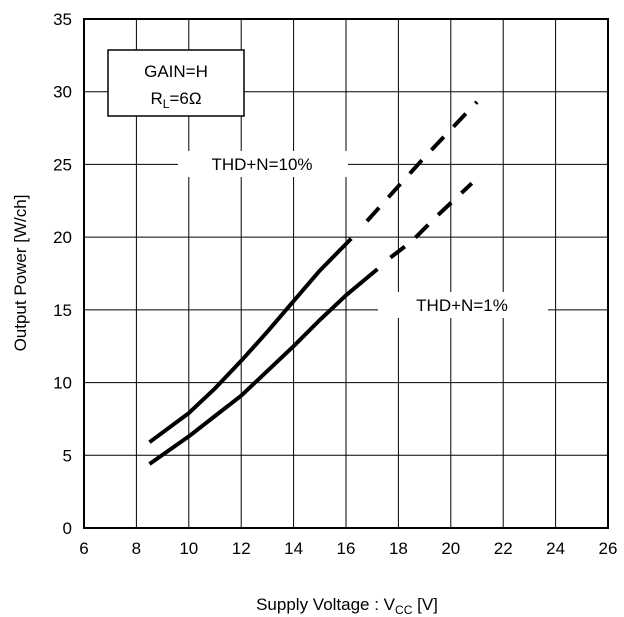 This screenshot has height=617, width=624. I want to click on legend-load-label: RL=6Ω, so click(175, 100).